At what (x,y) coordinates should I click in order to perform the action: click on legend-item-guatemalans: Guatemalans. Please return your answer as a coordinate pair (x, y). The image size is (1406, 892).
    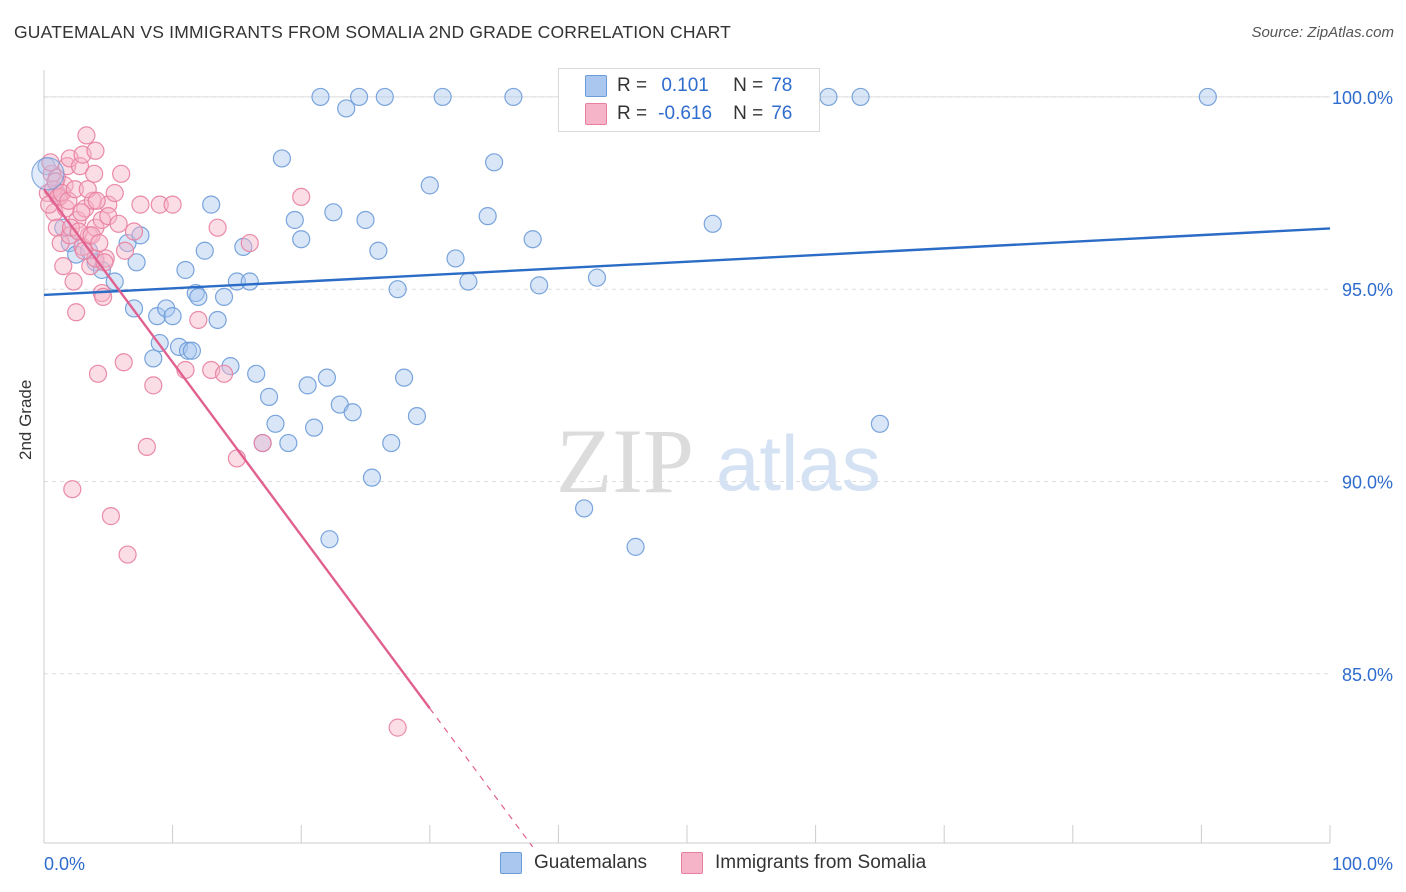
    Looking at the image, I should click on (573, 863).